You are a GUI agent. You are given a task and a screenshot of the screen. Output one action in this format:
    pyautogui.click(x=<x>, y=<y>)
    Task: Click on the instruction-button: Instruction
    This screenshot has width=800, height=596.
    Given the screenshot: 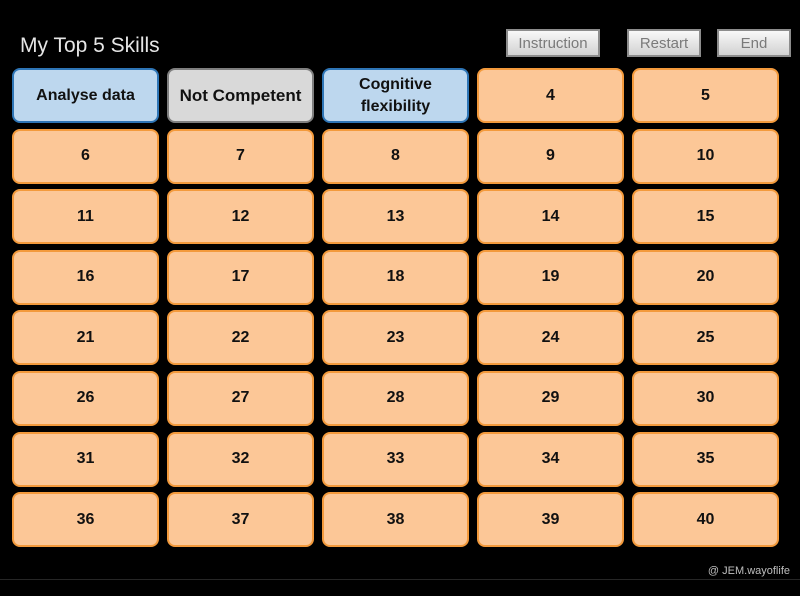 What is the action you would take?
    pyautogui.click(x=553, y=43)
    